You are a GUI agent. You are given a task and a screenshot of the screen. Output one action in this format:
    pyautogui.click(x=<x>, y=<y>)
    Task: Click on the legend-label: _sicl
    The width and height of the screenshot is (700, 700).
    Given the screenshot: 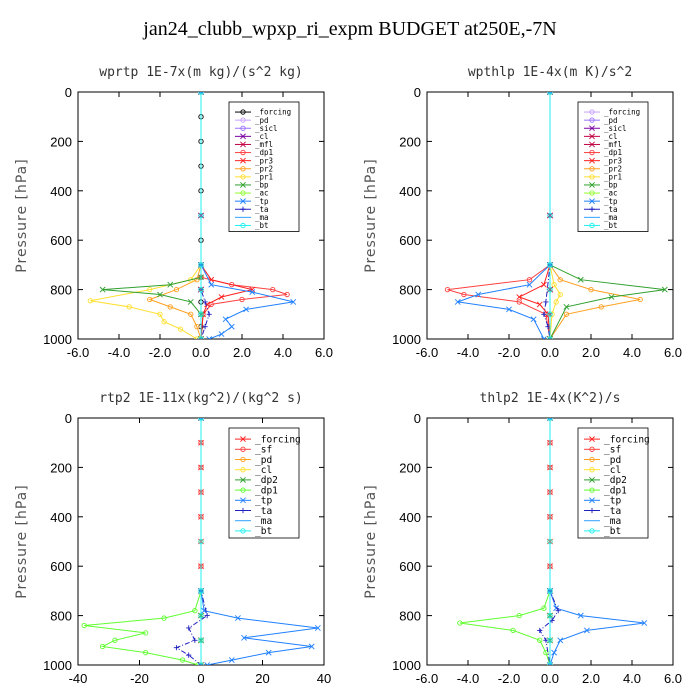 What is the action you would take?
    pyautogui.click(x=615, y=128)
    